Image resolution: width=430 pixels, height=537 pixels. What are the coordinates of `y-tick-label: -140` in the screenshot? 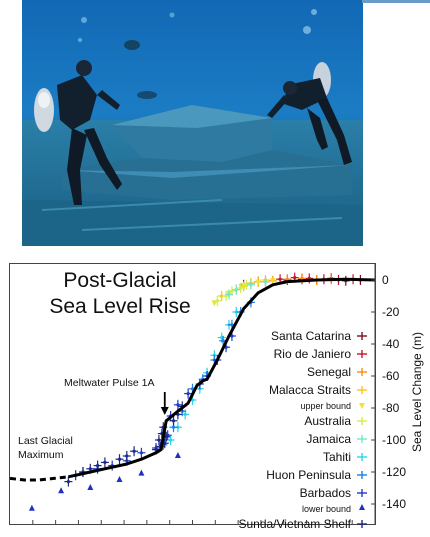 It's located at (394, 504).